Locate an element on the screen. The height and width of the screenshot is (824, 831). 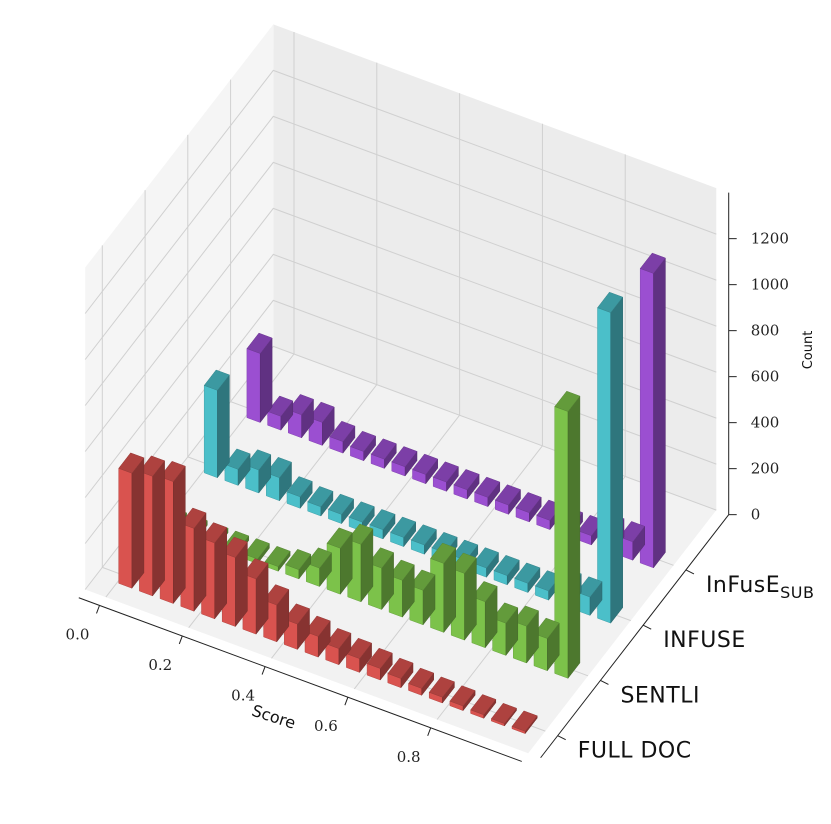
x-axis-line is located at coordinates (300, 679).